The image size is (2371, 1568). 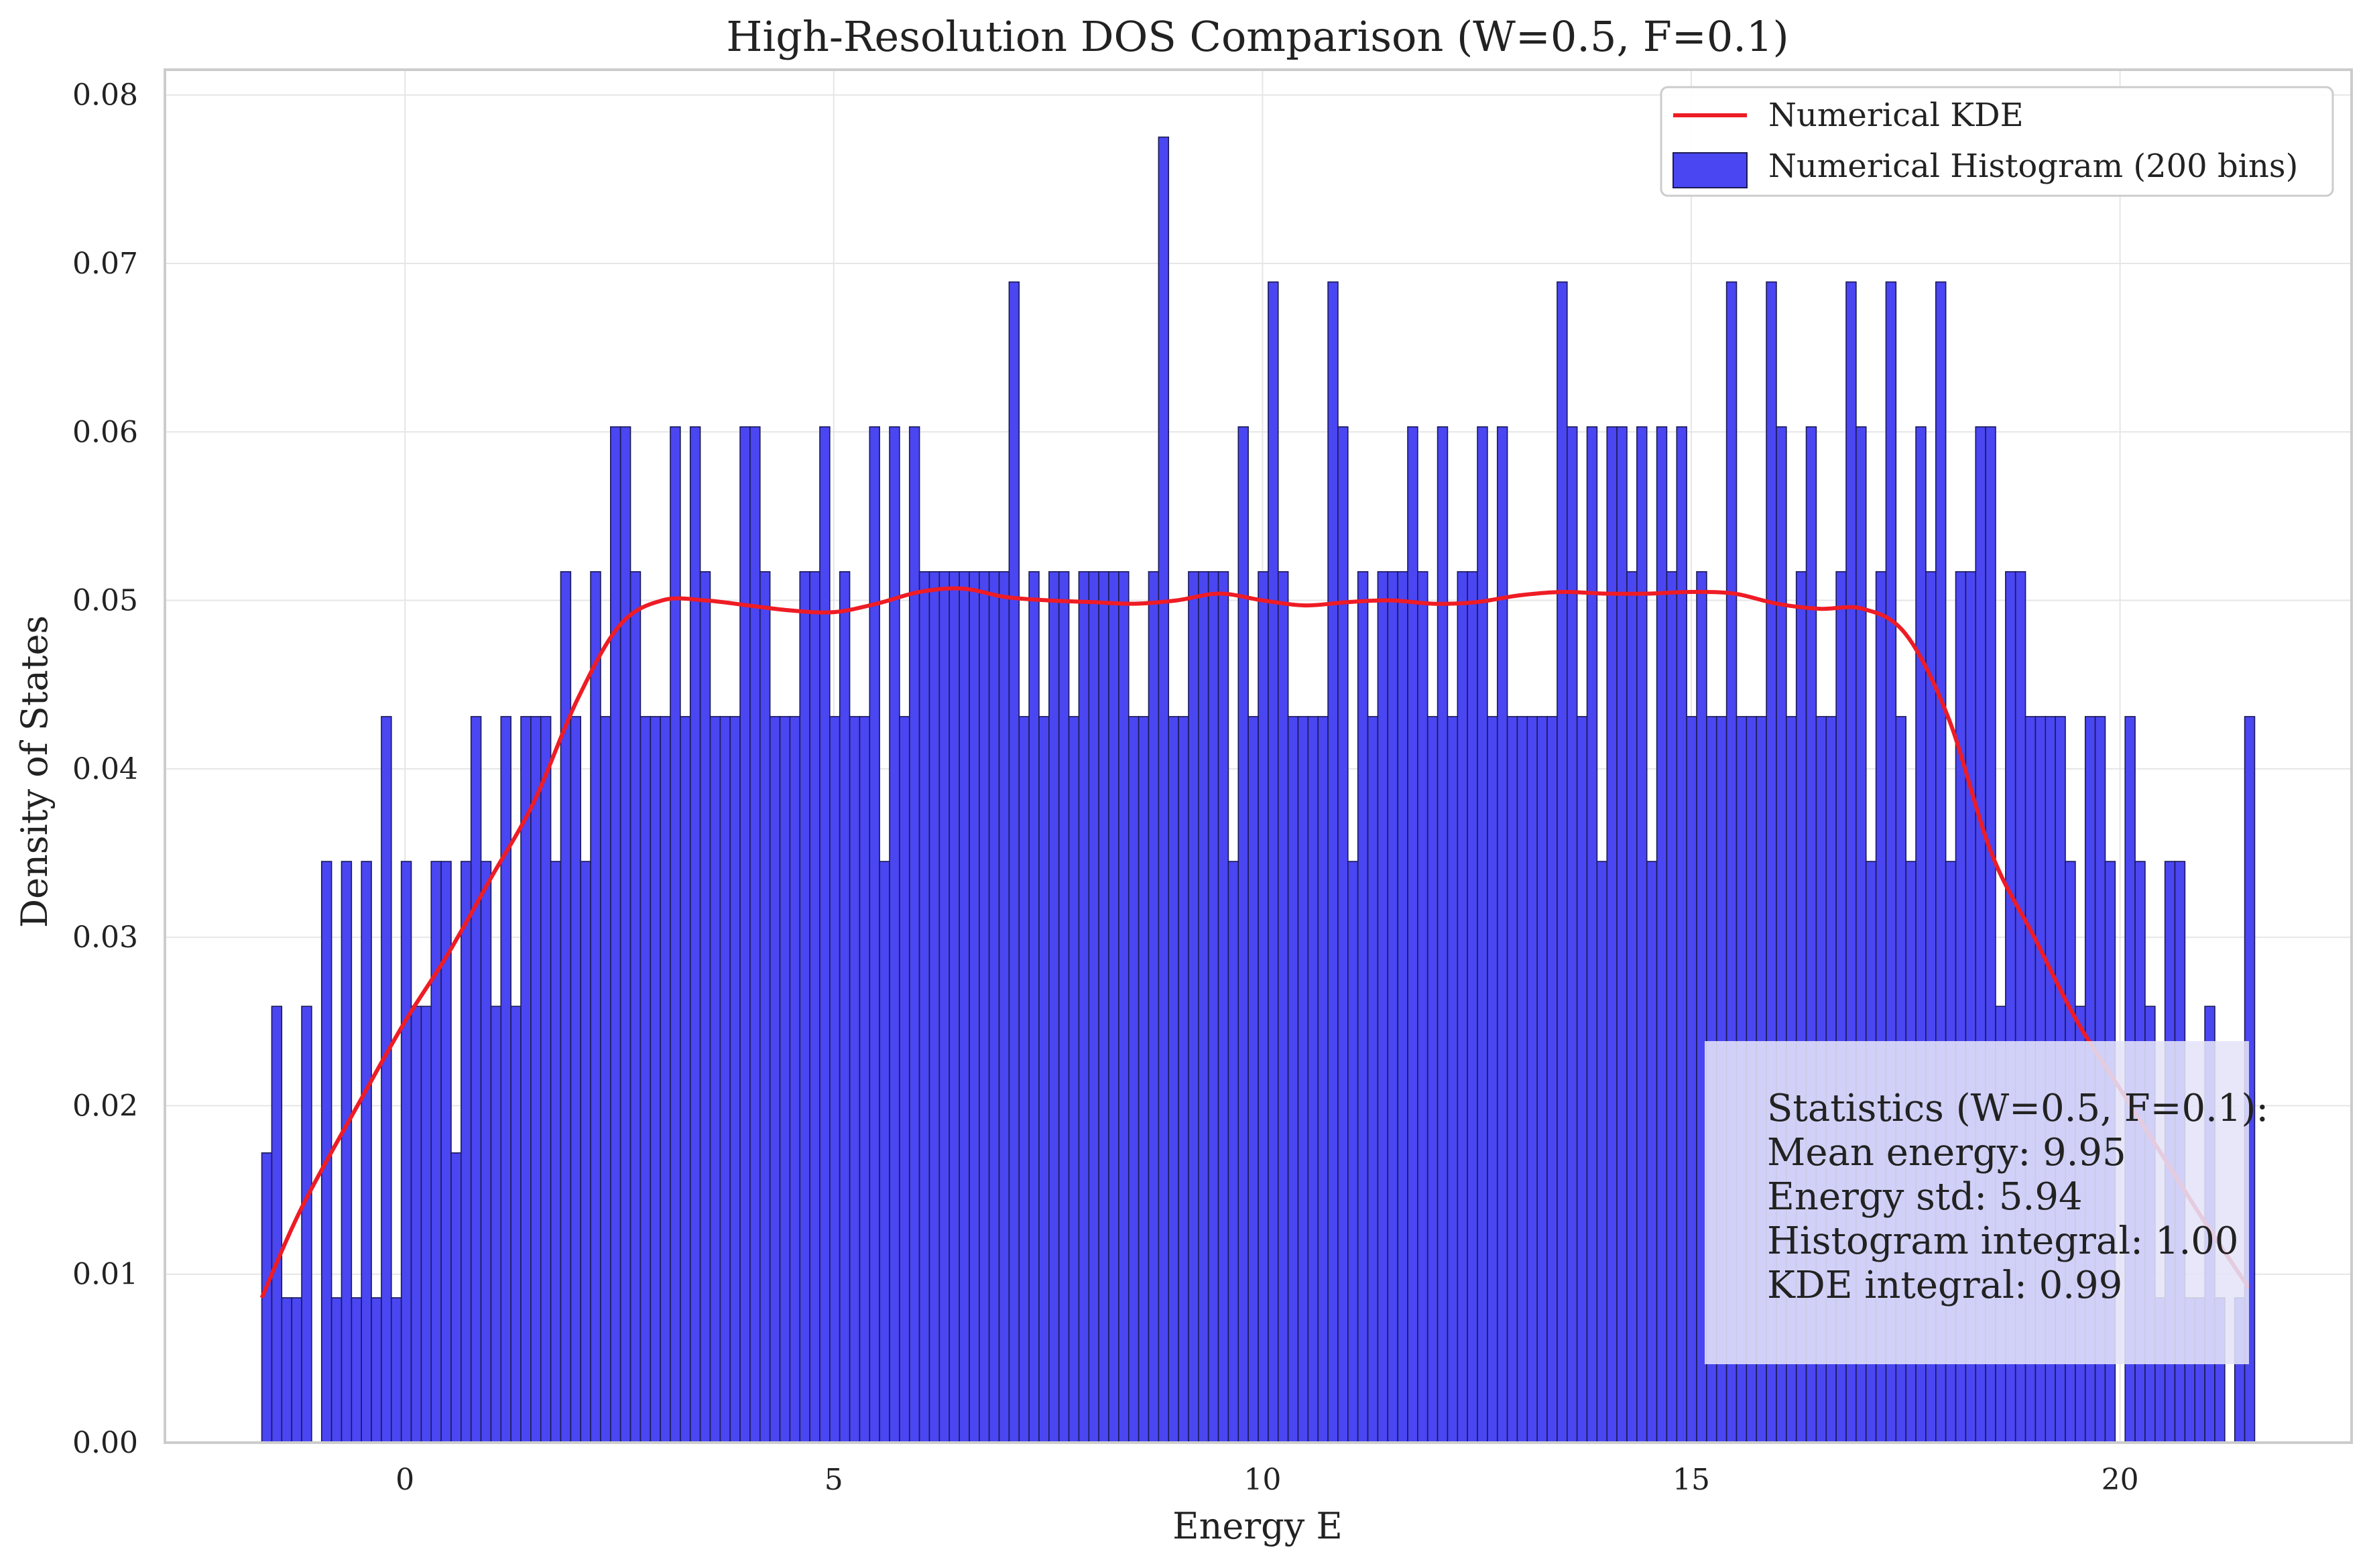 What do you see at coordinates (1710, 170) in the screenshot?
I see `legend-histogram-swatch` at bounding box center [1710, 170].